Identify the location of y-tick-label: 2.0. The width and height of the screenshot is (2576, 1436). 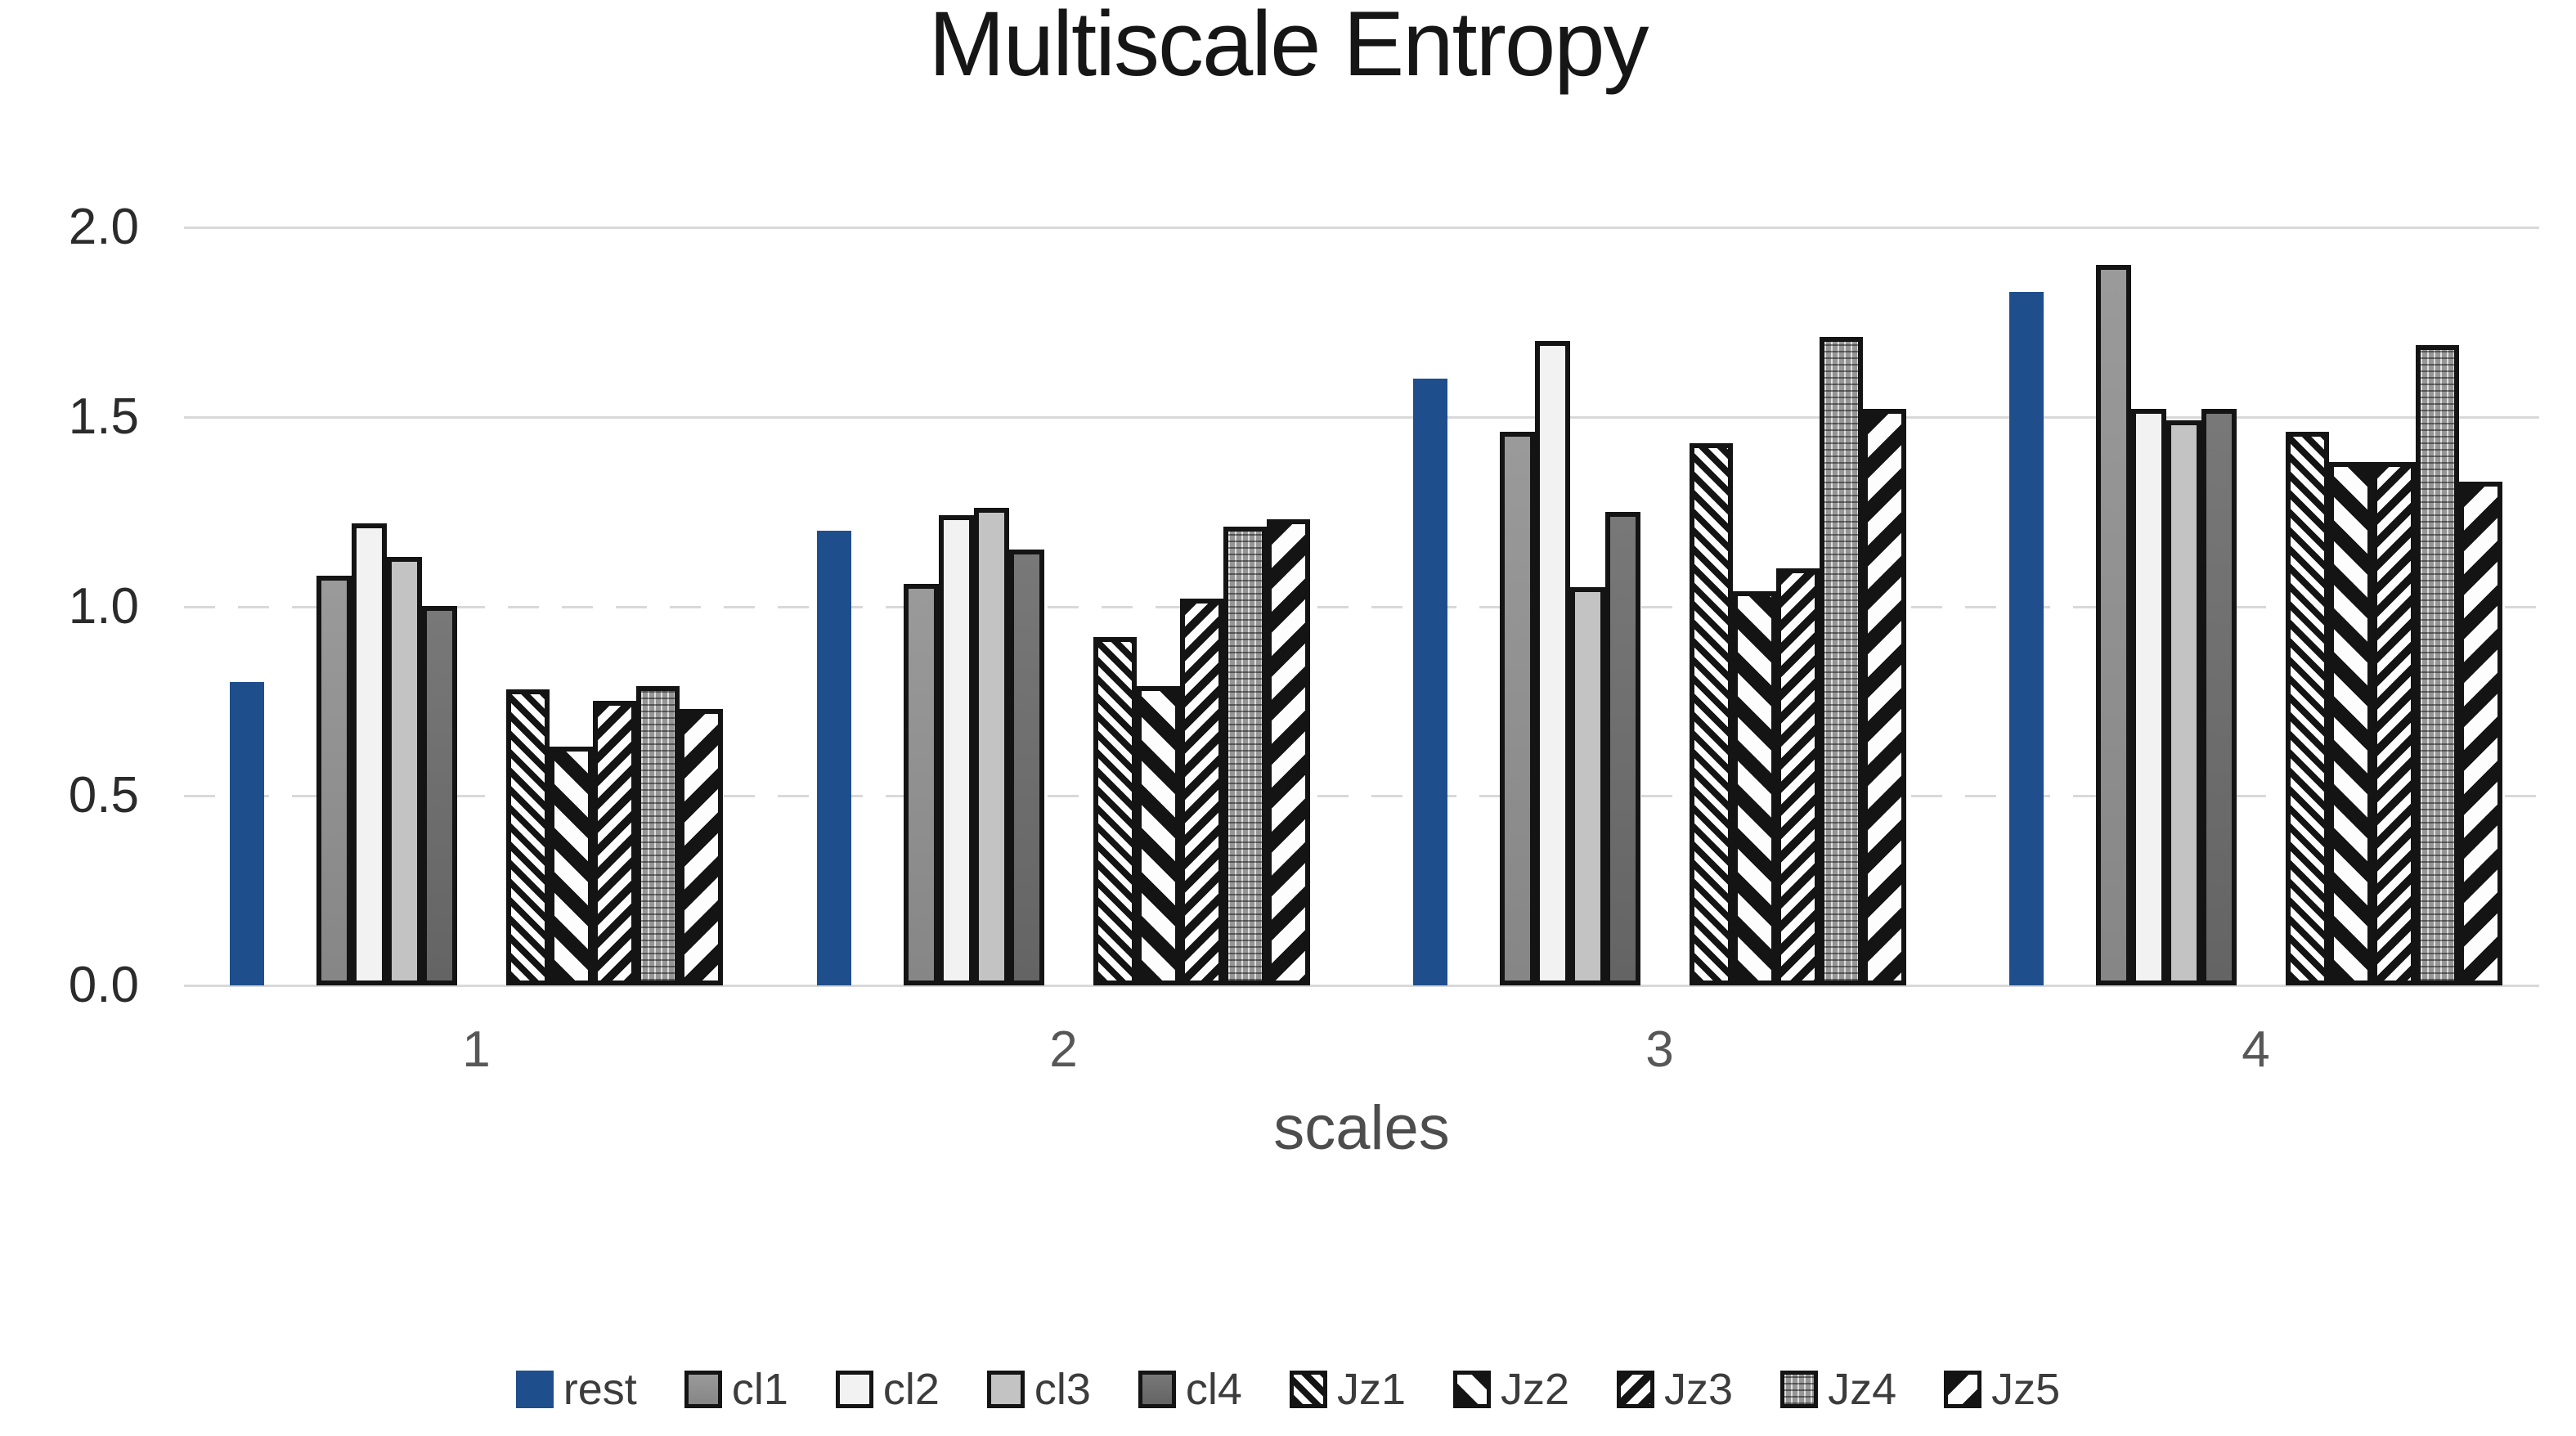
(103, 227).